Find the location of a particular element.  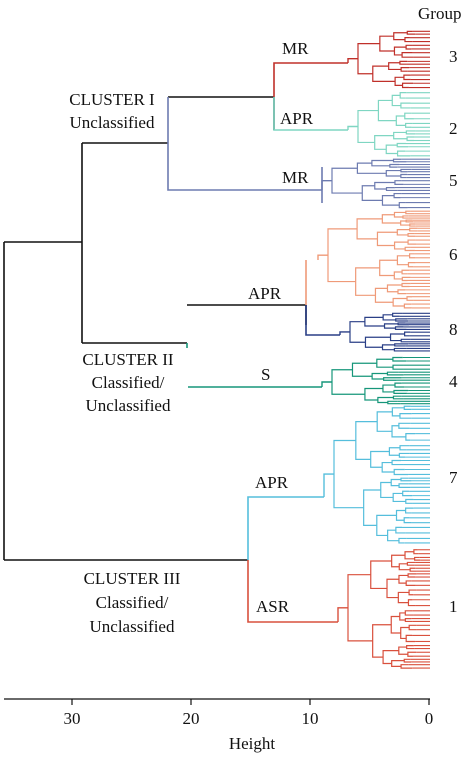

cluster-i-label: CLUSTER I Unclassified is located at coordinates (112, 111).